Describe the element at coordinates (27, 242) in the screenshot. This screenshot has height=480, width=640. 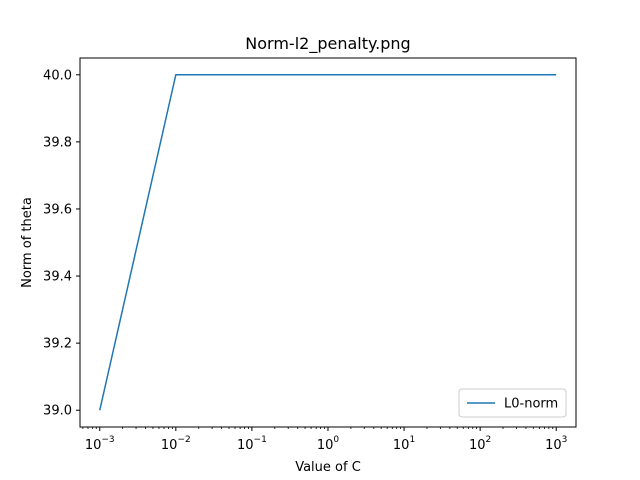
I see `y-axis-label: Norm of theta` at that location.